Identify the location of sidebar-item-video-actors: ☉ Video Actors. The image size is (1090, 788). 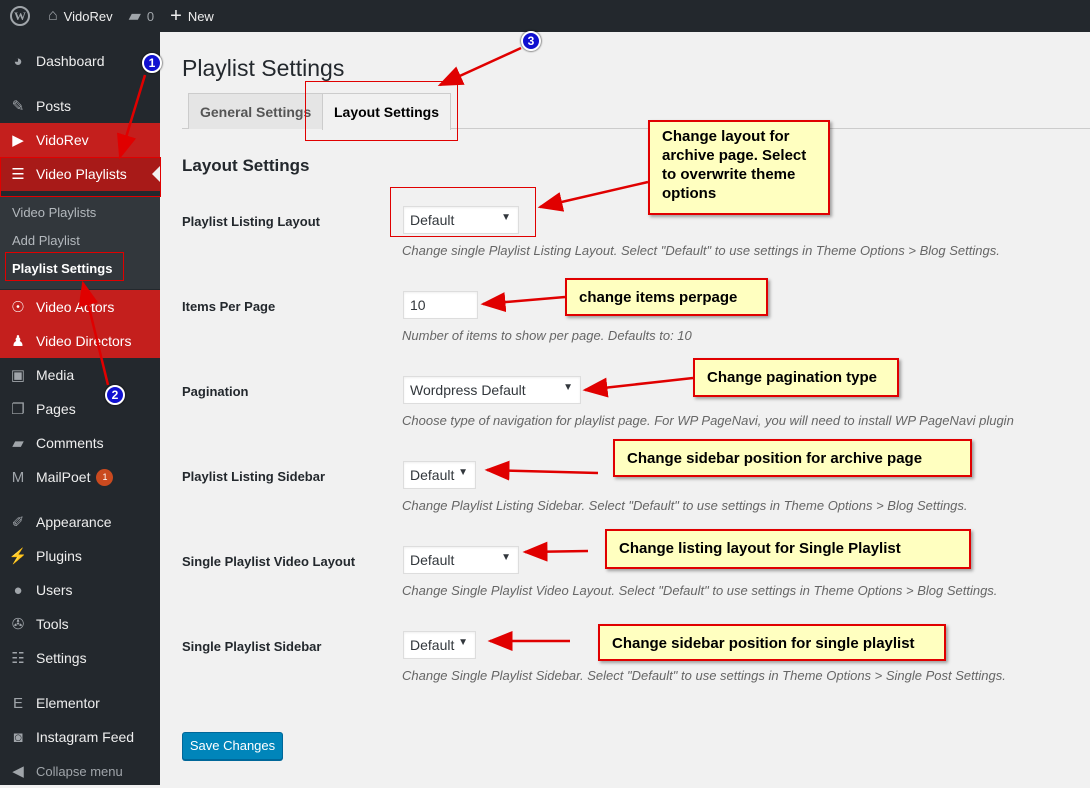
(80, 307).